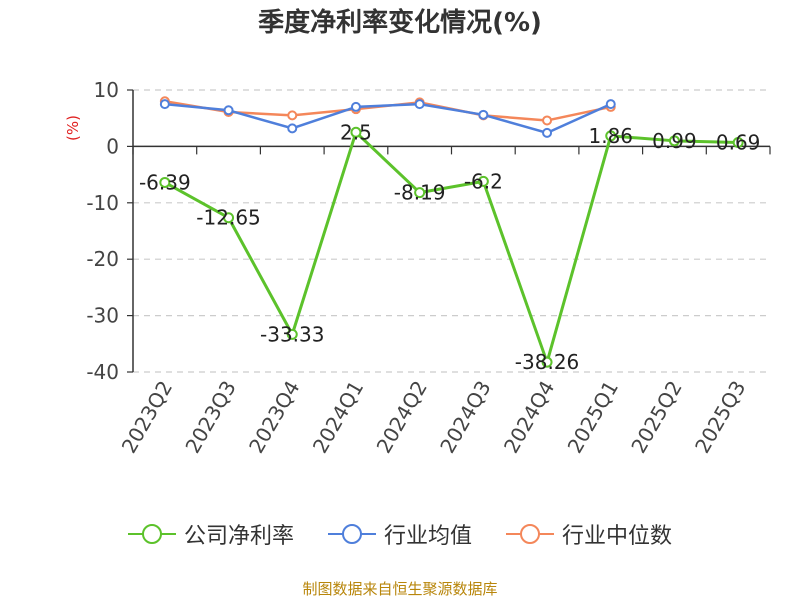  Describe the element at coordinates (147, 417) in the screenshot. I see `x-tick-label: 2023Q2` at that location.